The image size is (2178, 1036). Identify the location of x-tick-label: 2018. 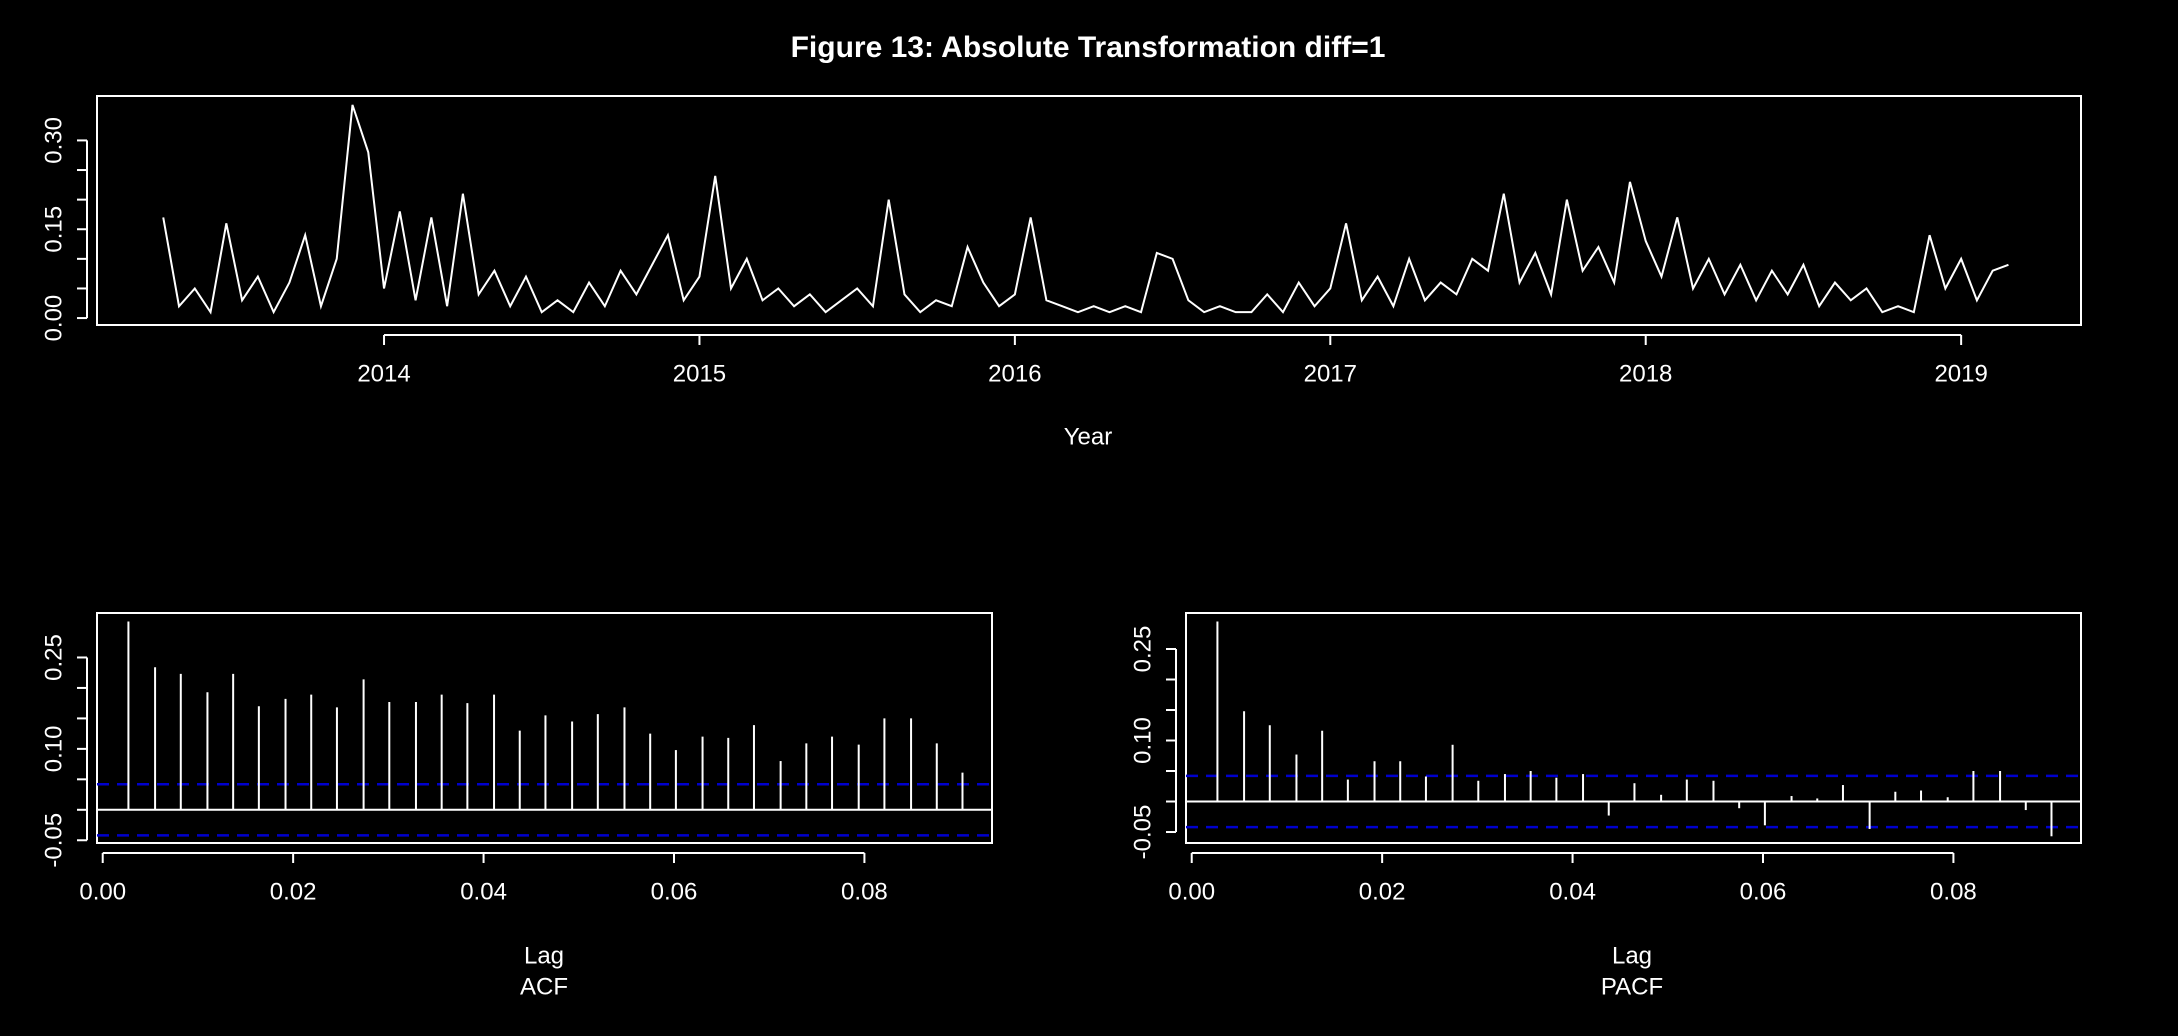
(1645, 373).